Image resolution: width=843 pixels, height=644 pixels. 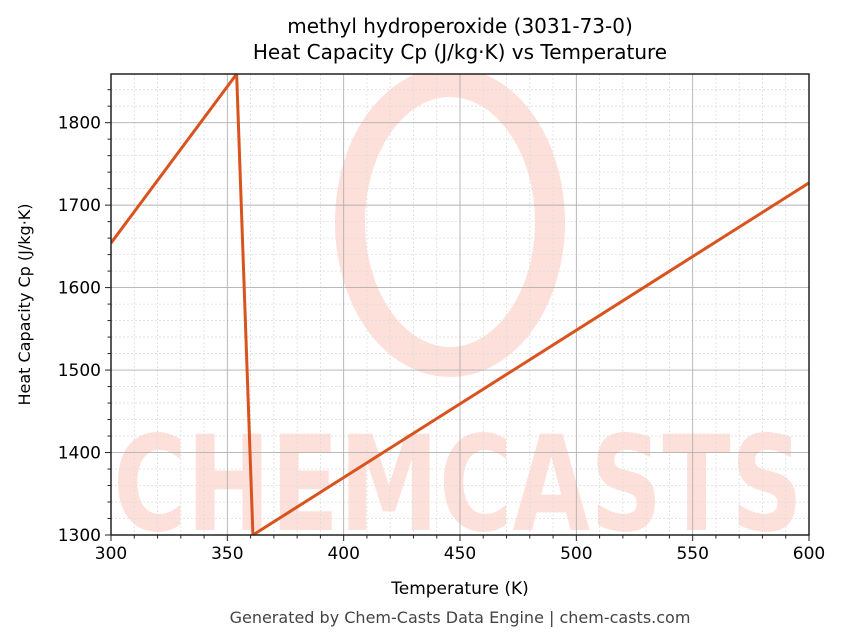 I want to click on x-tick-label: 450, so click(x=460, y=554).